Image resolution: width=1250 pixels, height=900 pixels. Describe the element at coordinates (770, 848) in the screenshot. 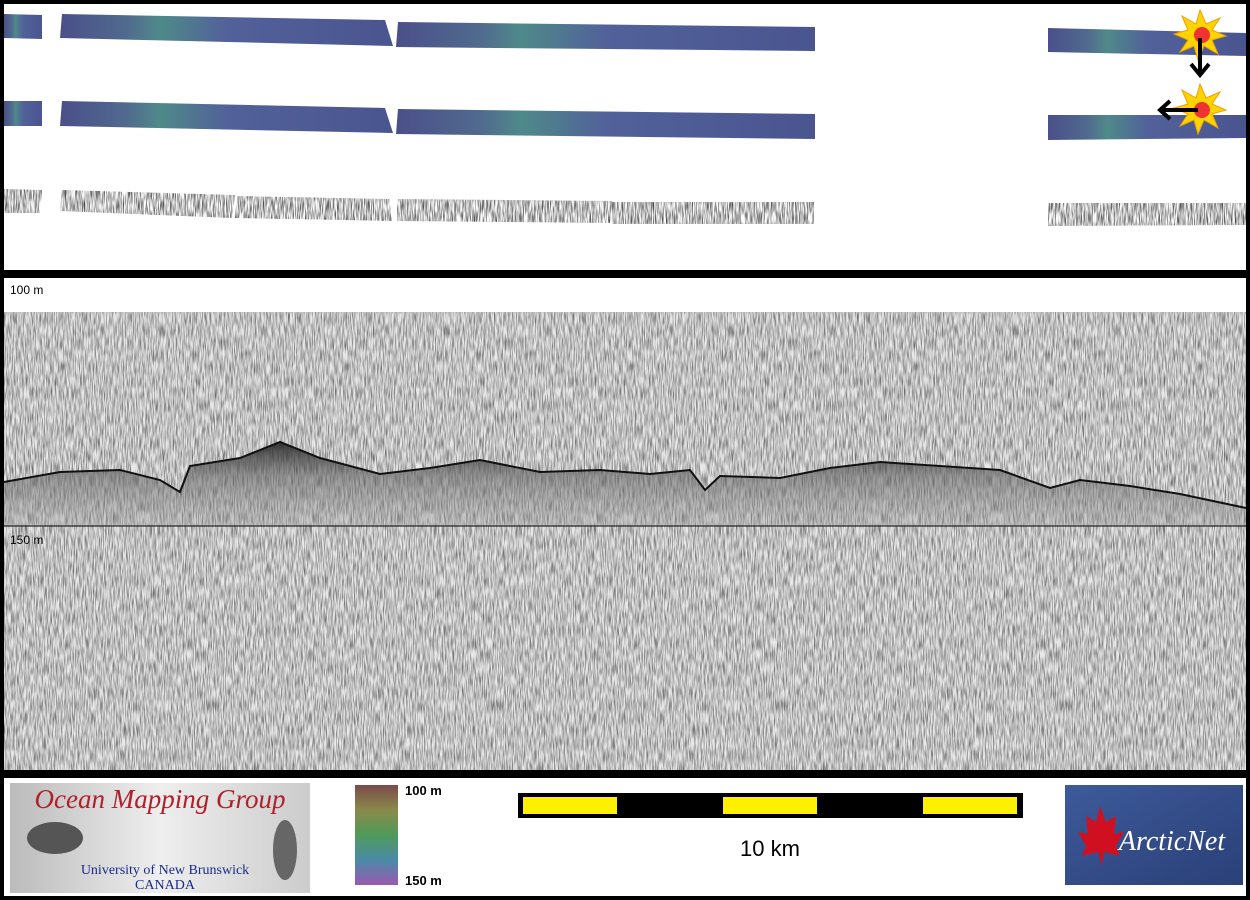

I see `scale-label: 10 km` at that location.